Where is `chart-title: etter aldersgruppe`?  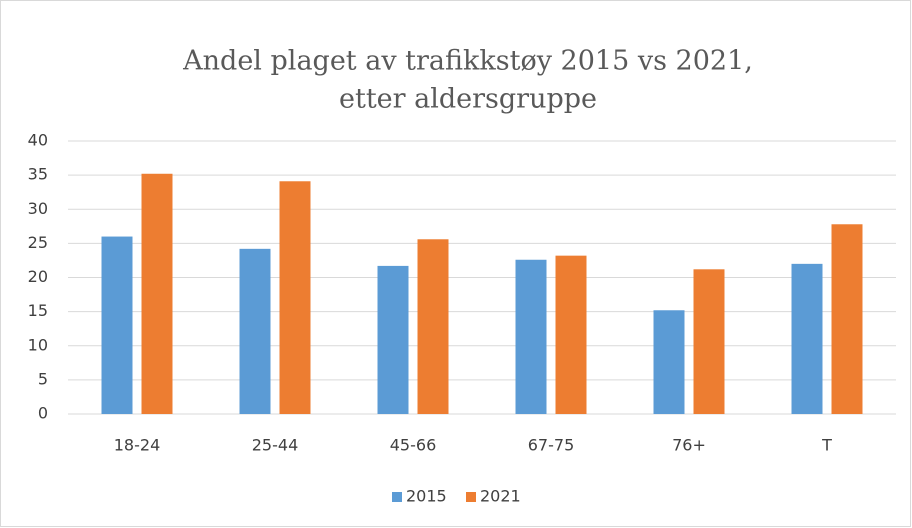
chart-title: etter aldersgruppe is located at coordinates (468, 99).